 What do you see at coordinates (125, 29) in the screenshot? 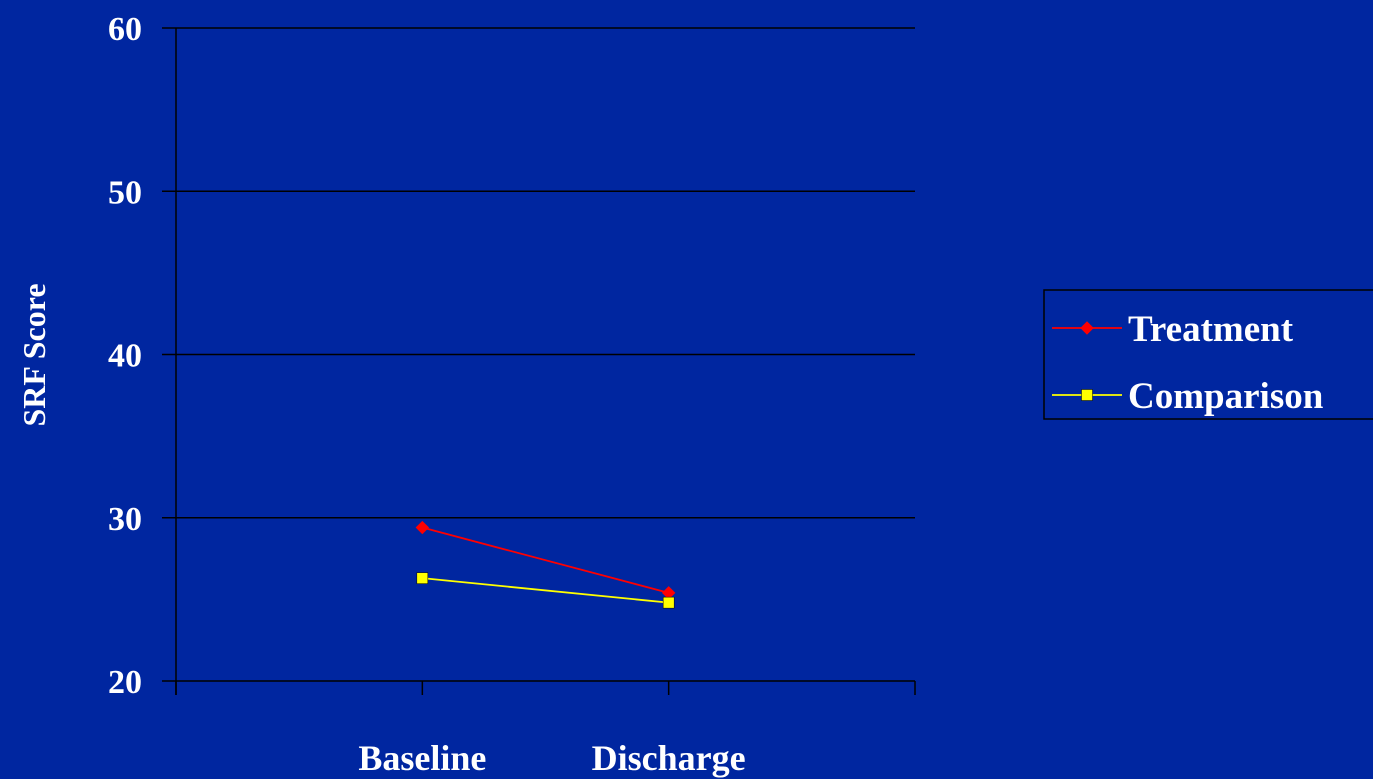
I see `y-tick-label: 60` at bounding box center [125, 29].